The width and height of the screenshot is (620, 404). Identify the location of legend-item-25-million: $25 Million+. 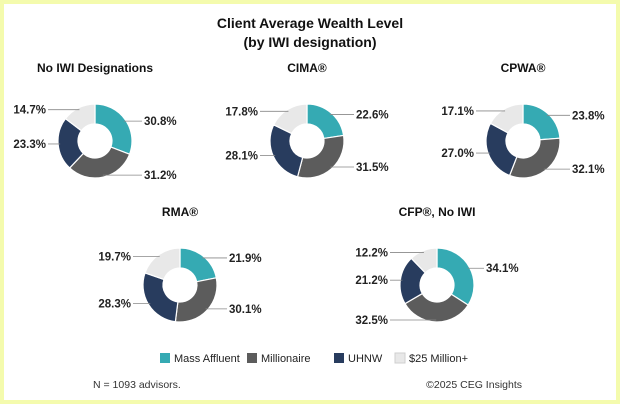
(431, 358).